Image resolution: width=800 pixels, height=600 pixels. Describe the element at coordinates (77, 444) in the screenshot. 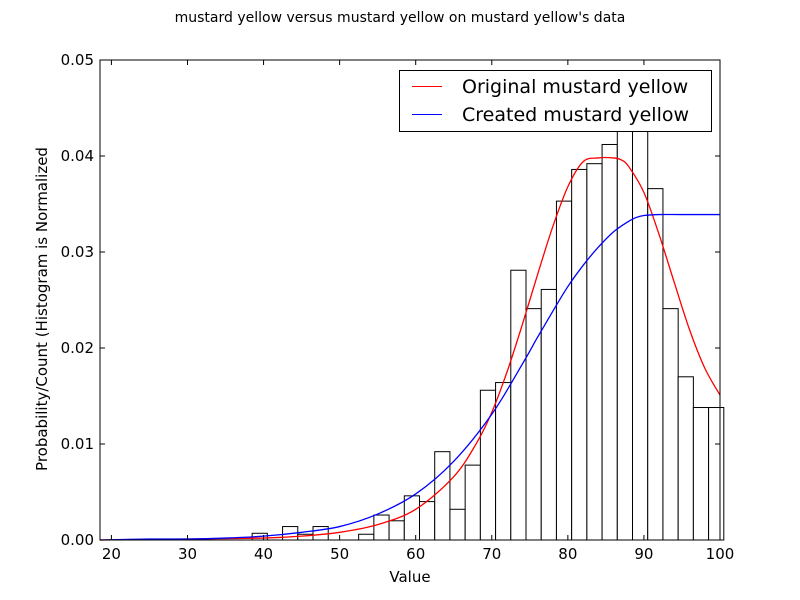

I see `y-tick-label: 0.01` at that location.